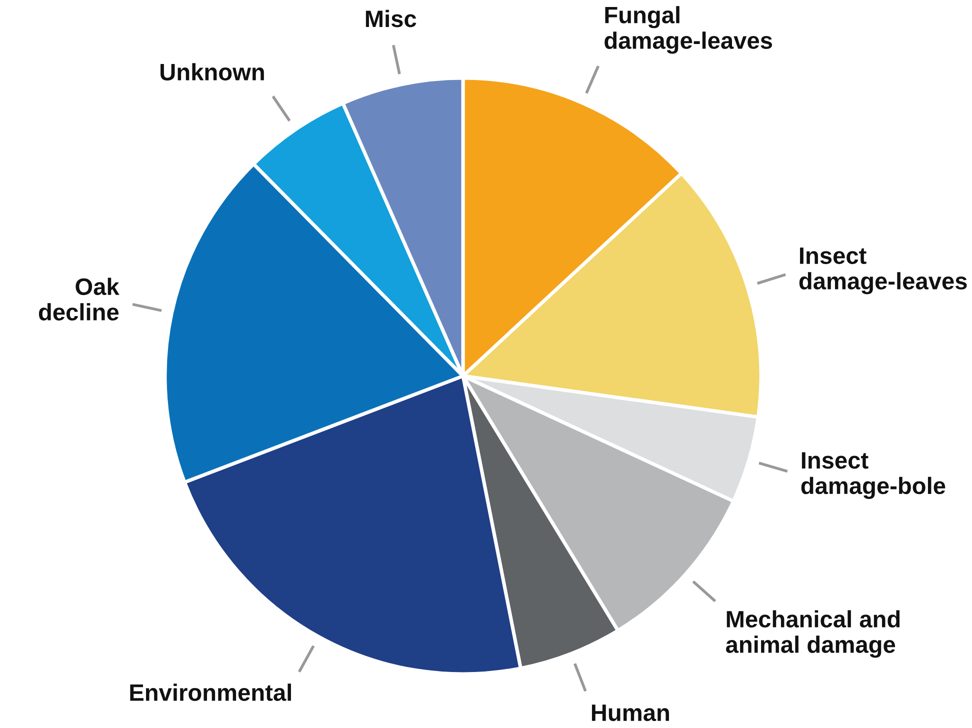 The image size is (972, 728). What do you see at coordinates (212, 71) in the screenshot?
I see `slice-label: Unknown` at bounding box center [212, 71].